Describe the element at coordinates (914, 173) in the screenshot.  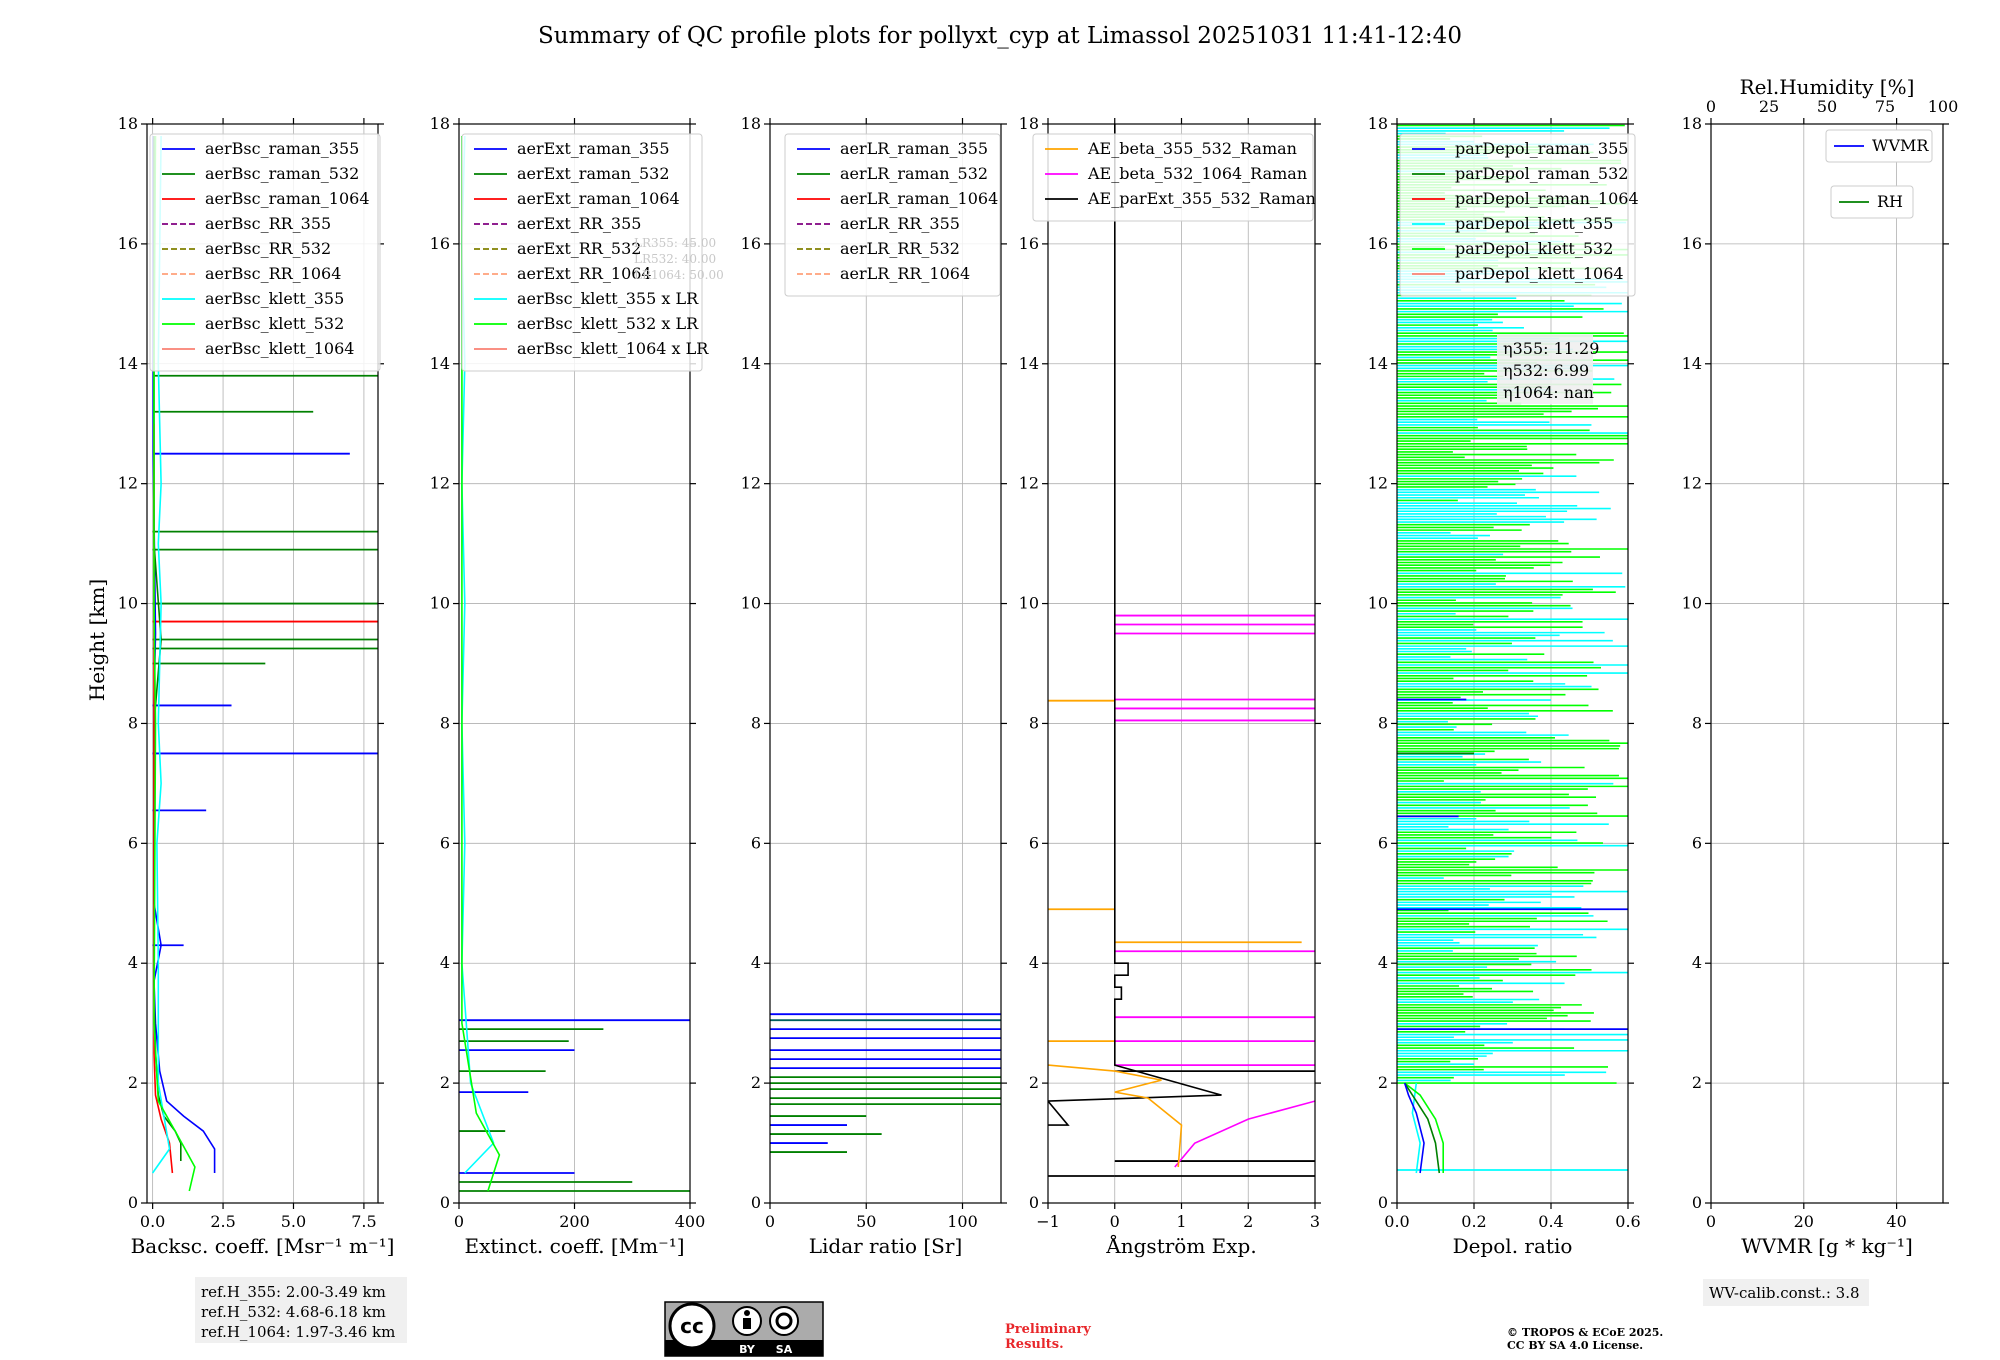
I see `legend-label: aerLR_raman_532` at that location.